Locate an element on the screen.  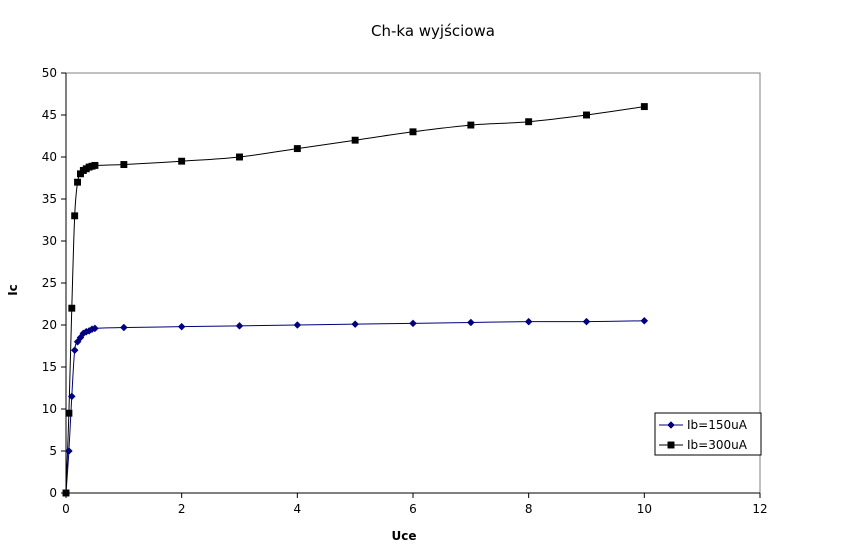
x-tick-label: 2 is located at coordinates (182, 509).